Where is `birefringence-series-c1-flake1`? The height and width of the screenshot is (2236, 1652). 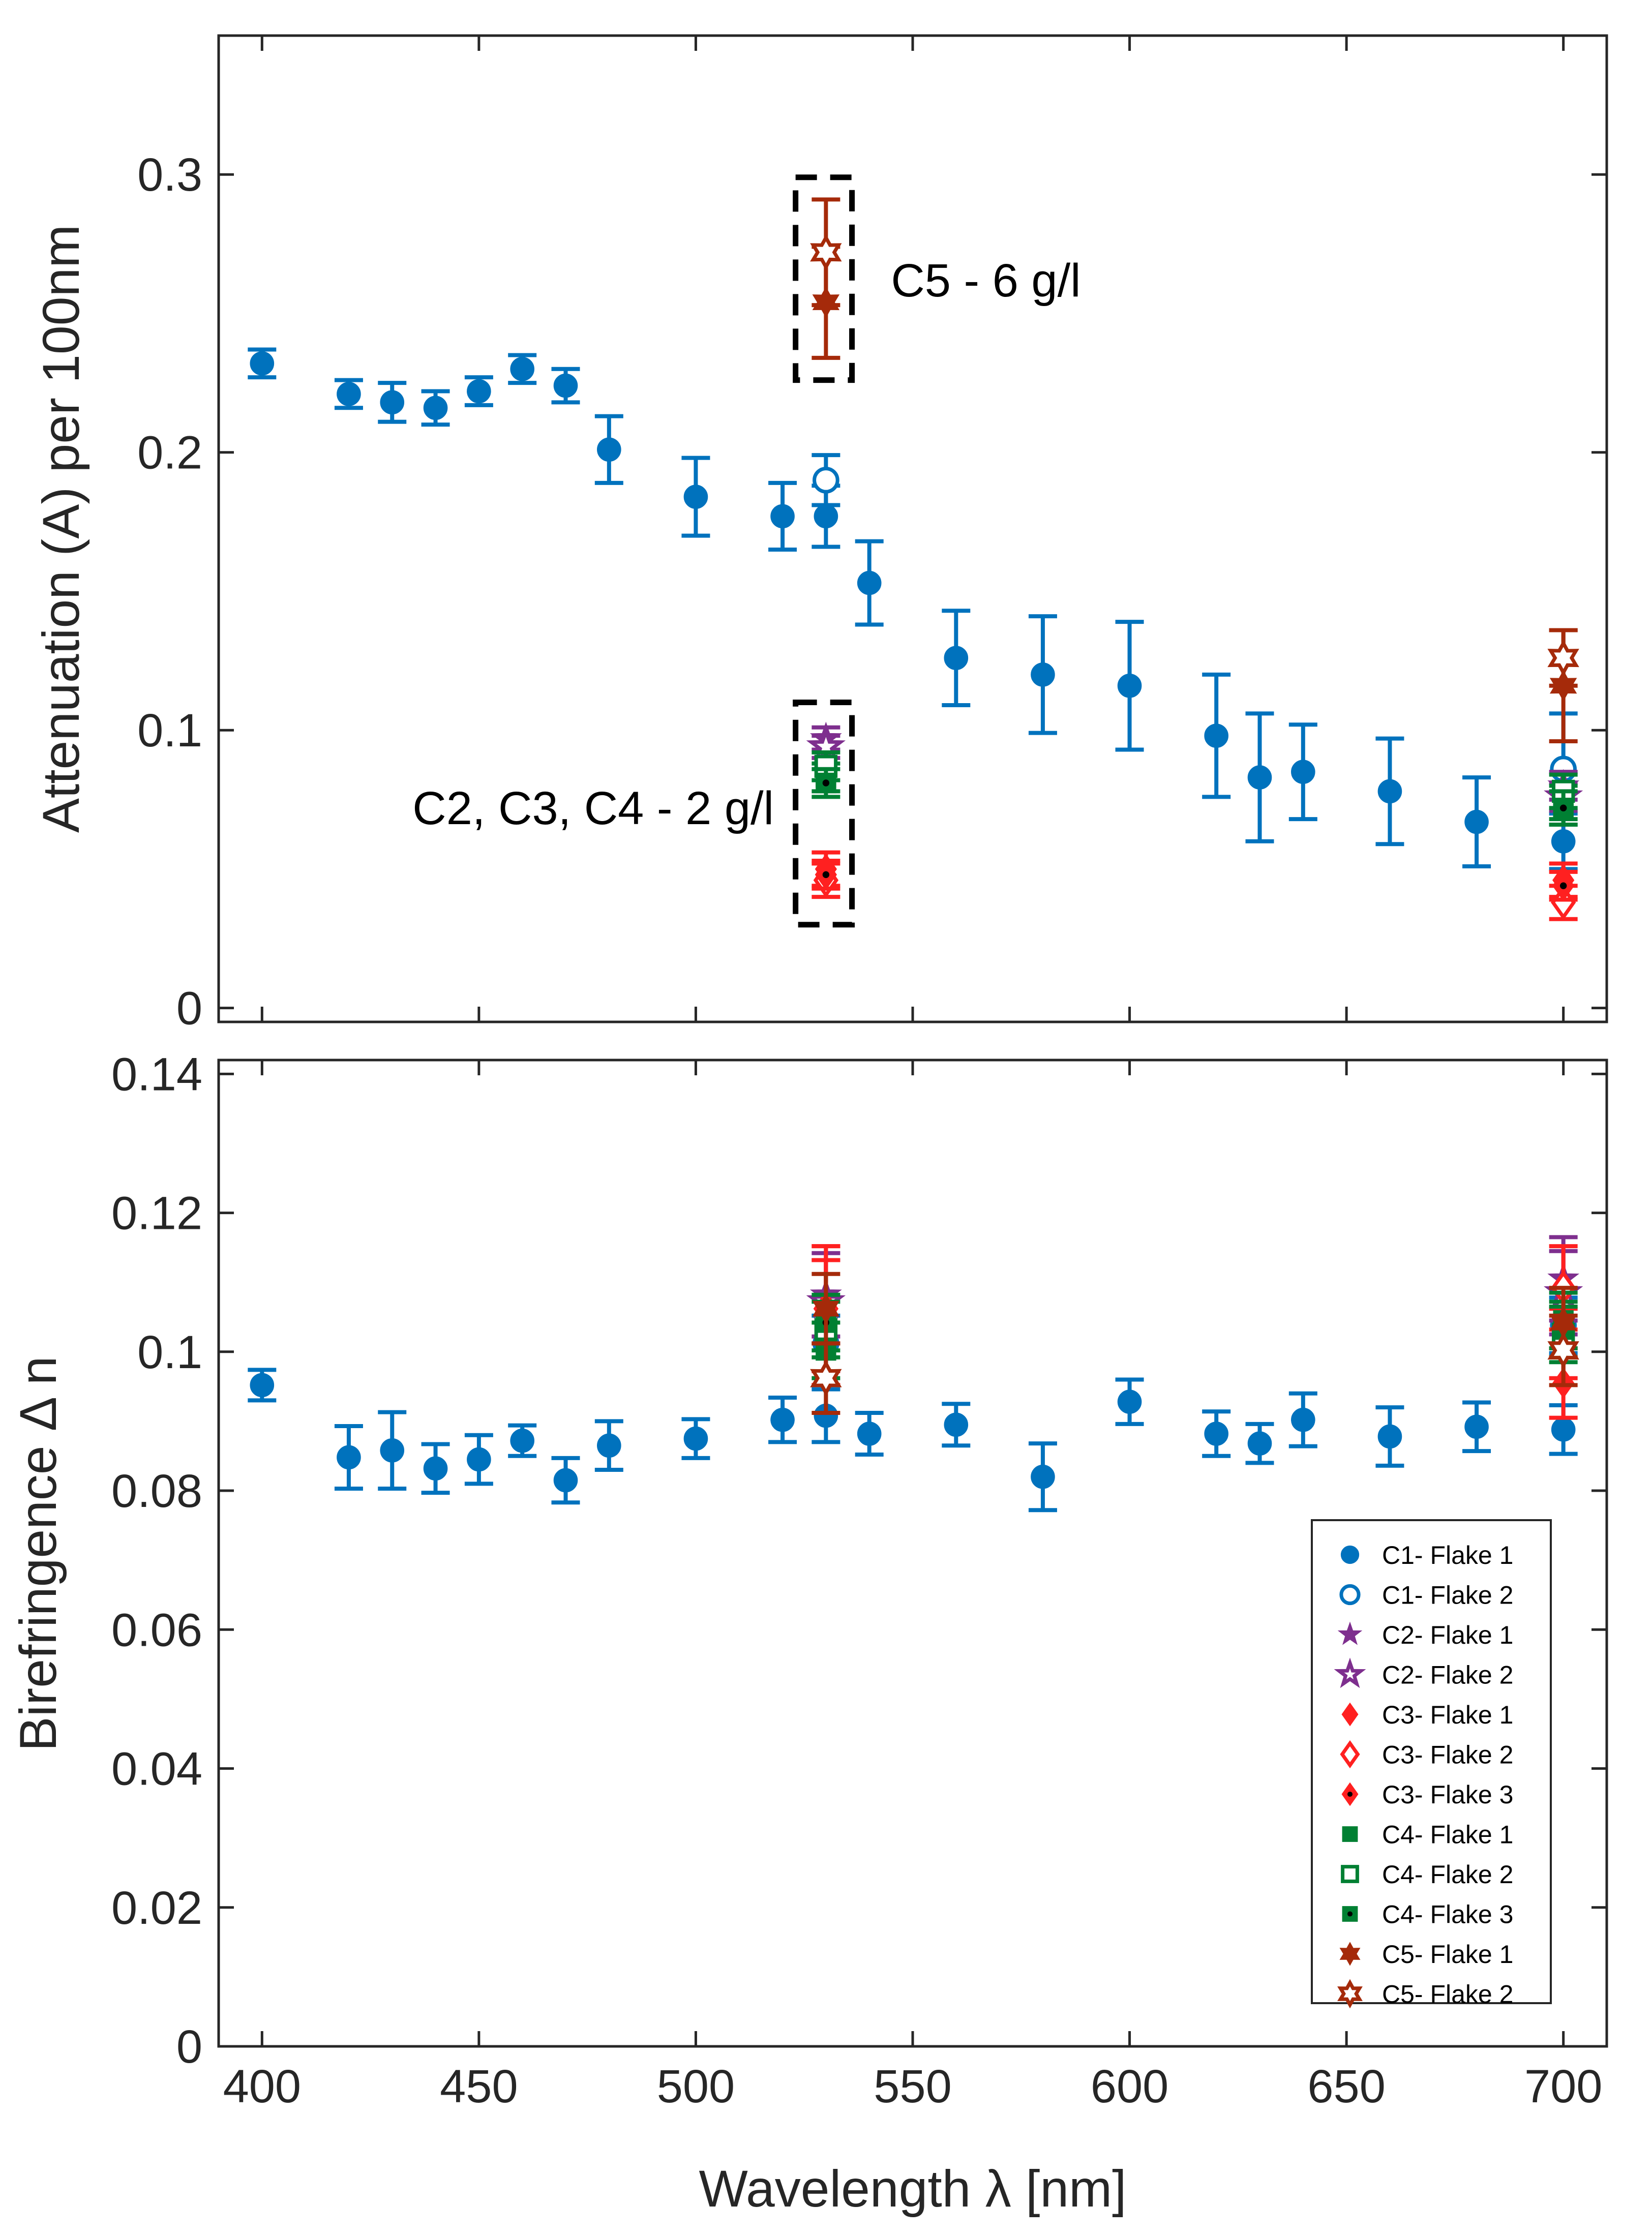
birefringence-series-c1-flake1 is located at coordinates (913, 1441).